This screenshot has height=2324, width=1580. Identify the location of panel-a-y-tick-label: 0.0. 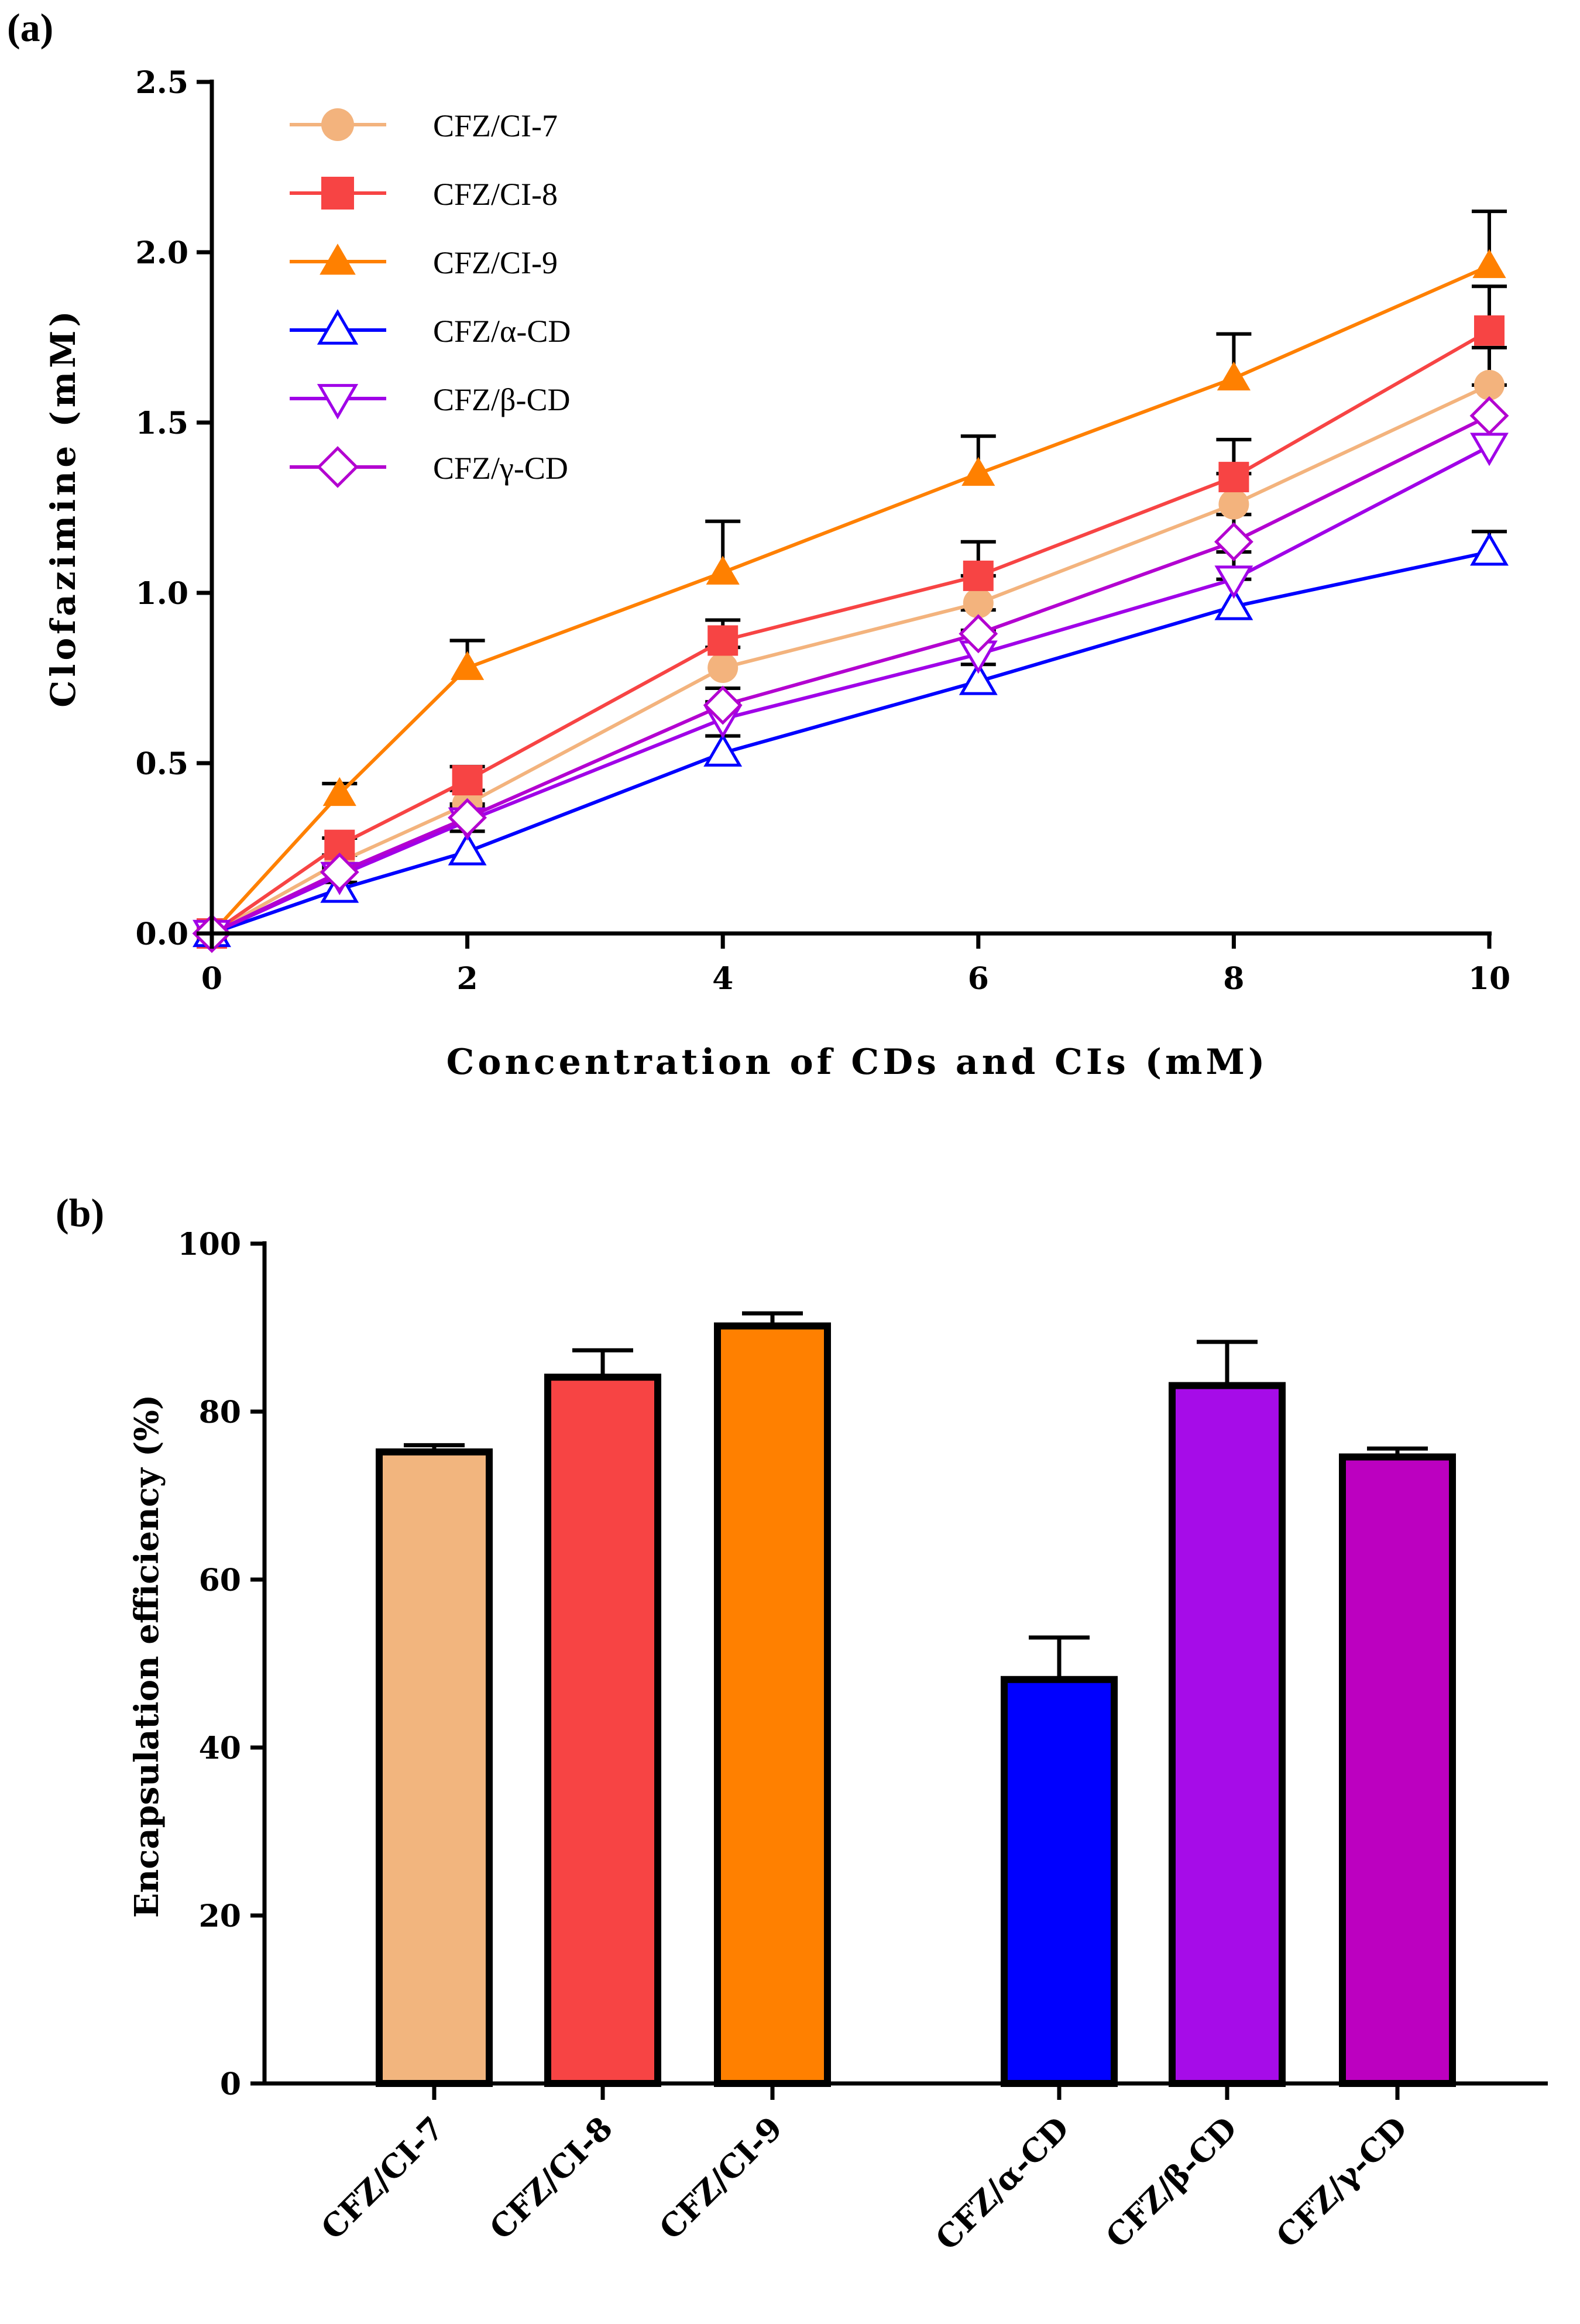
(162, 934).